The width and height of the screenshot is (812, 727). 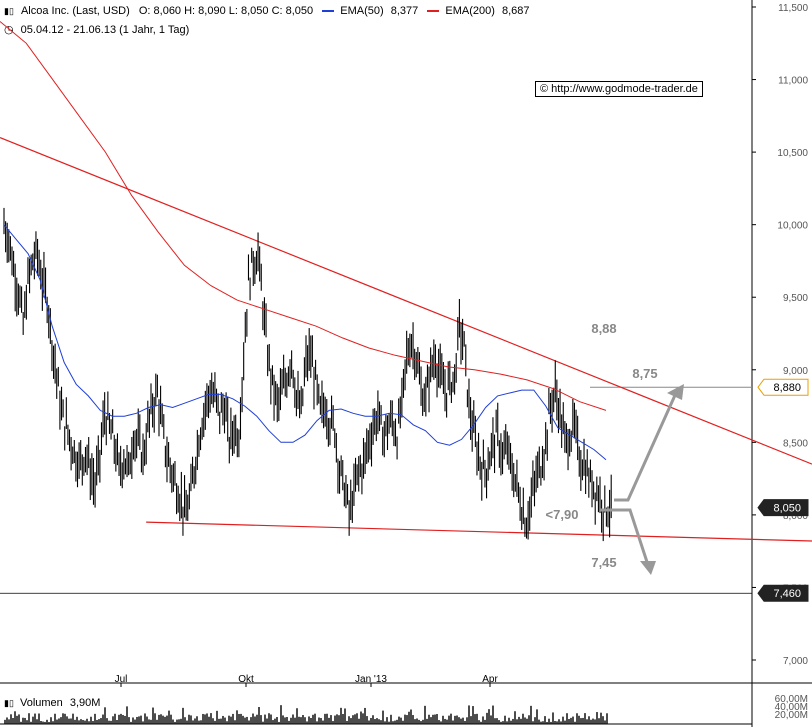 I want to click on volume-label: Volumen, so click(x=41, y=703).